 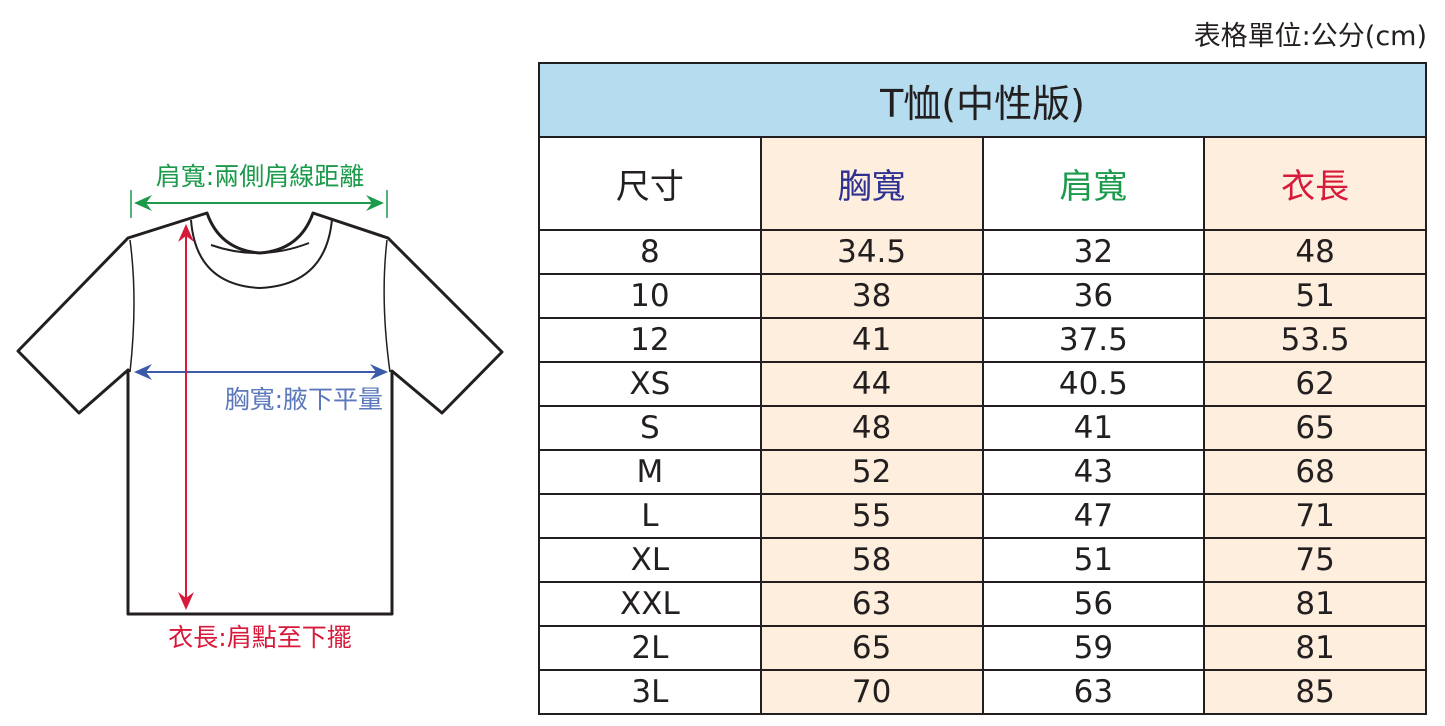 What do you see at coordinates (1315, 472) in the screenshot?
I see `cell-length: 68` at bounding box center [1315, 472].